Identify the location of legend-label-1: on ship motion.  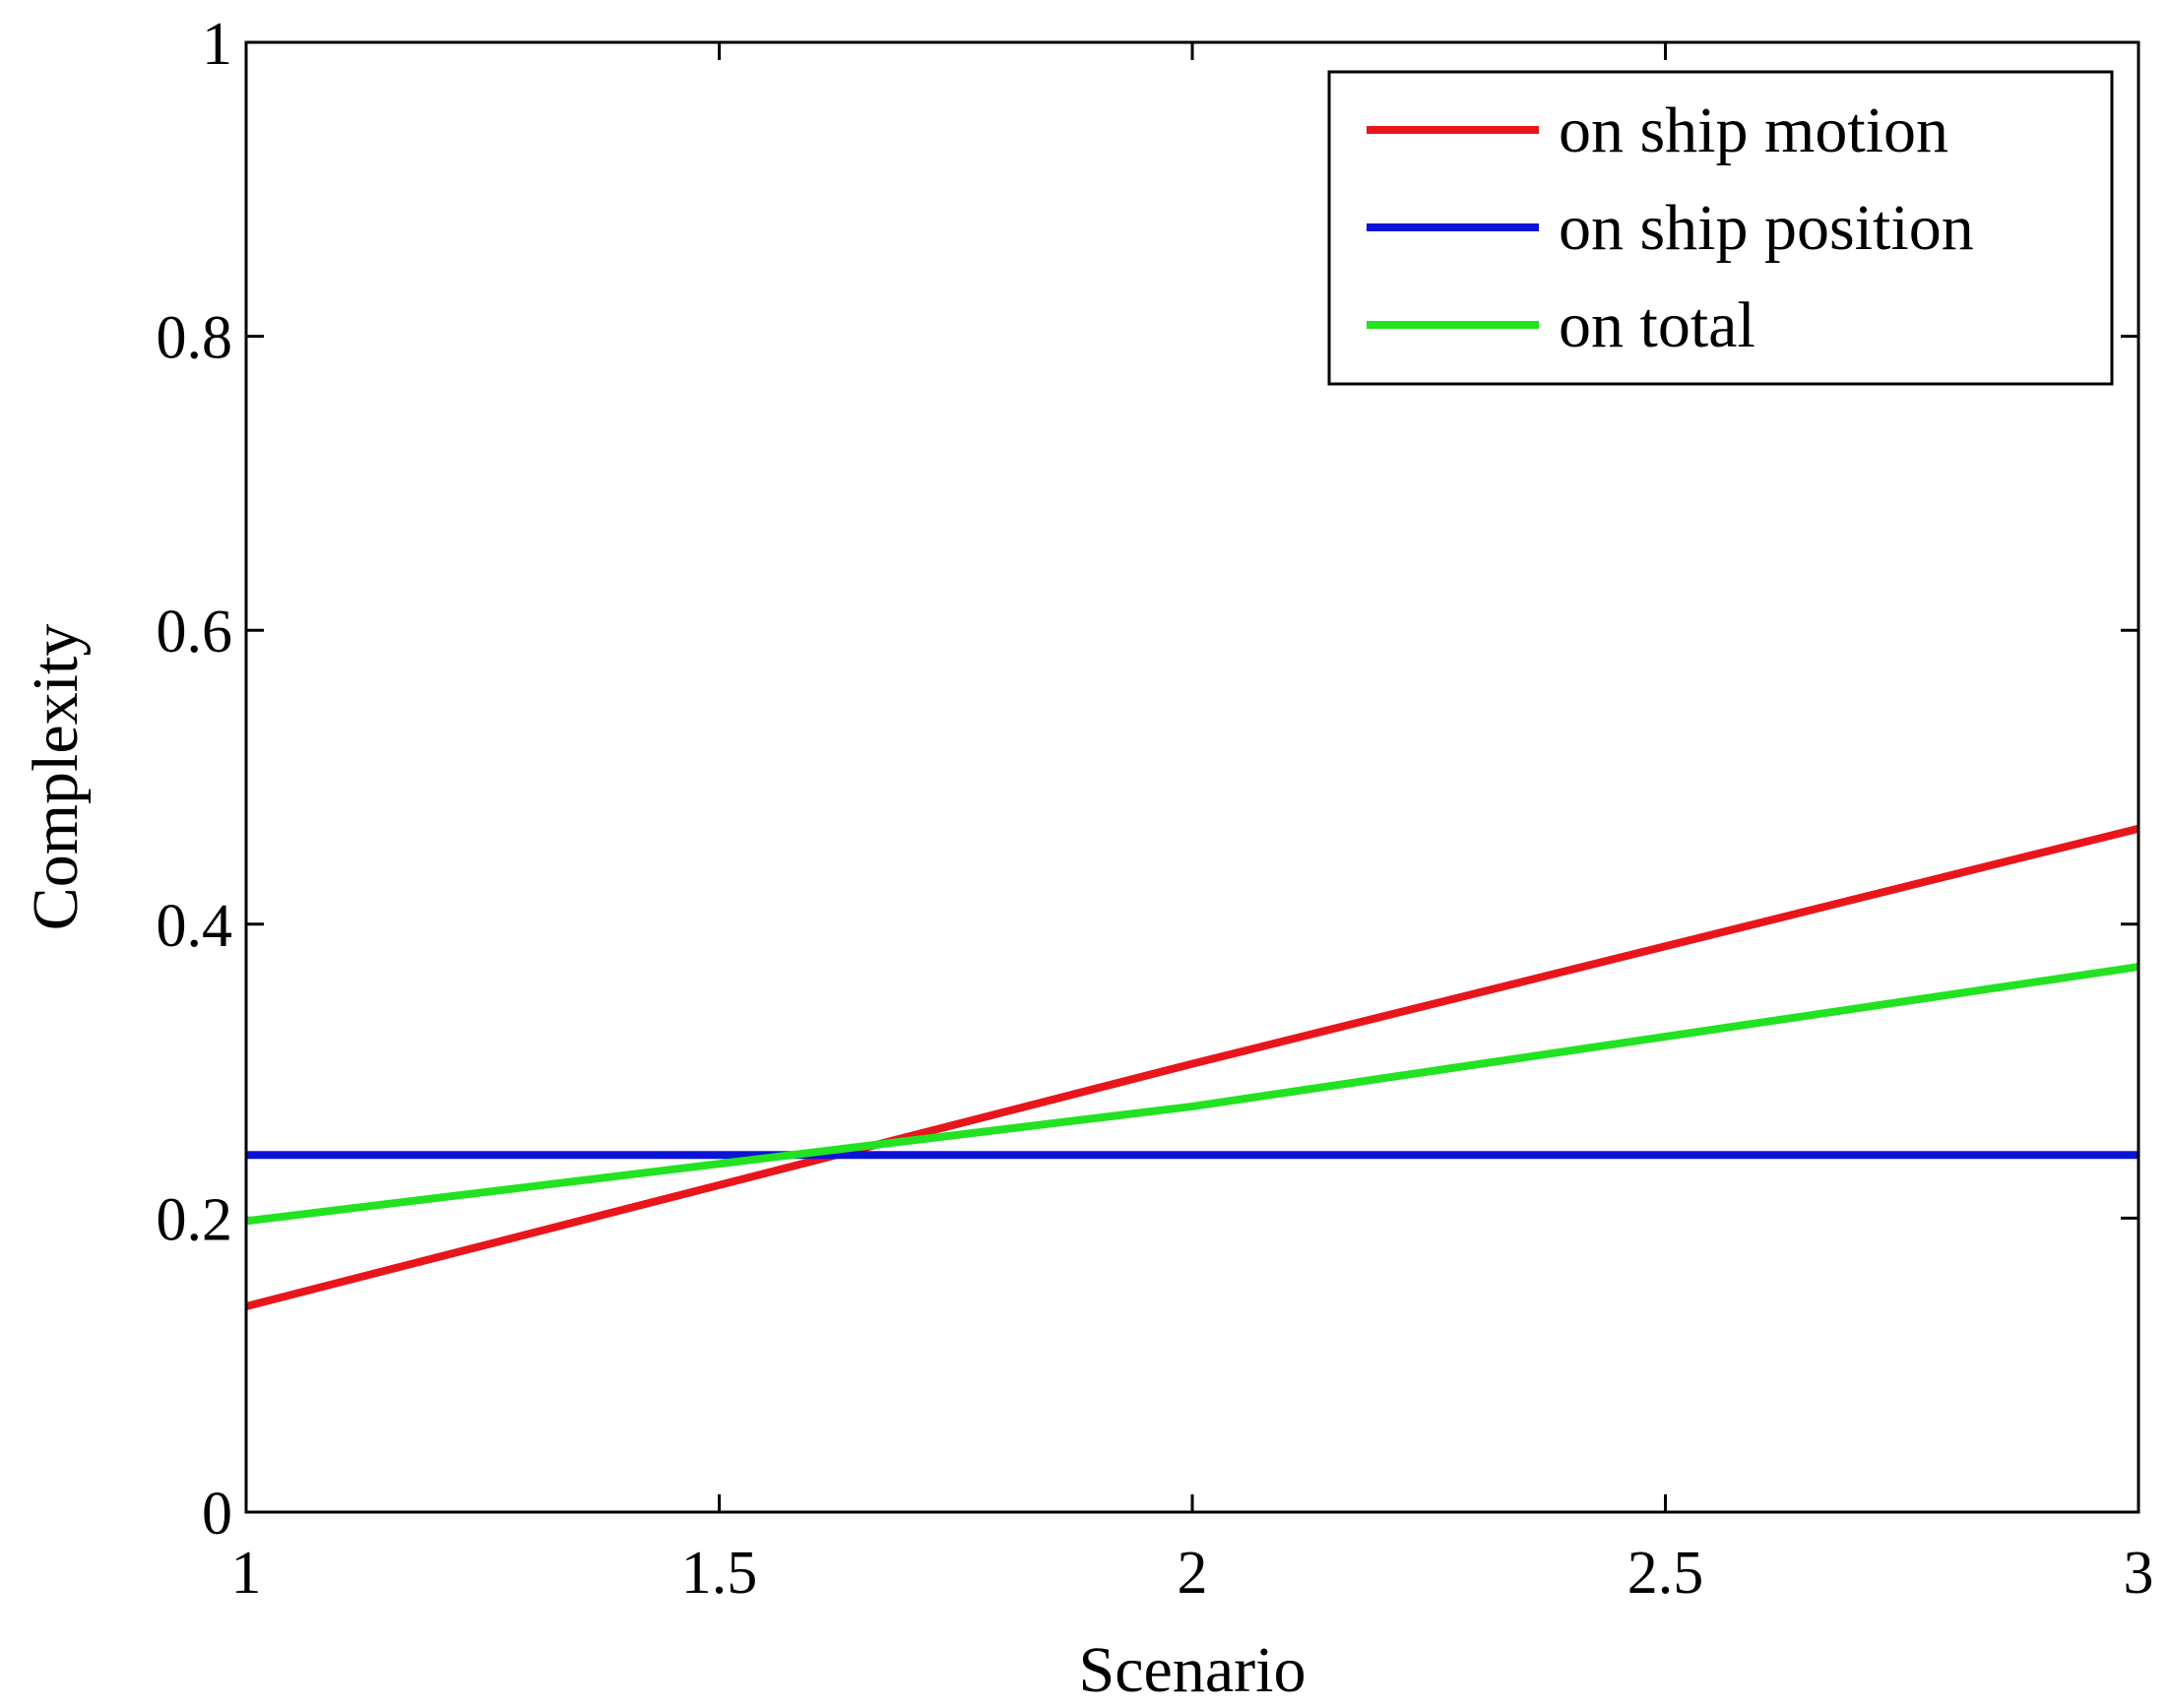
(1753, 130).